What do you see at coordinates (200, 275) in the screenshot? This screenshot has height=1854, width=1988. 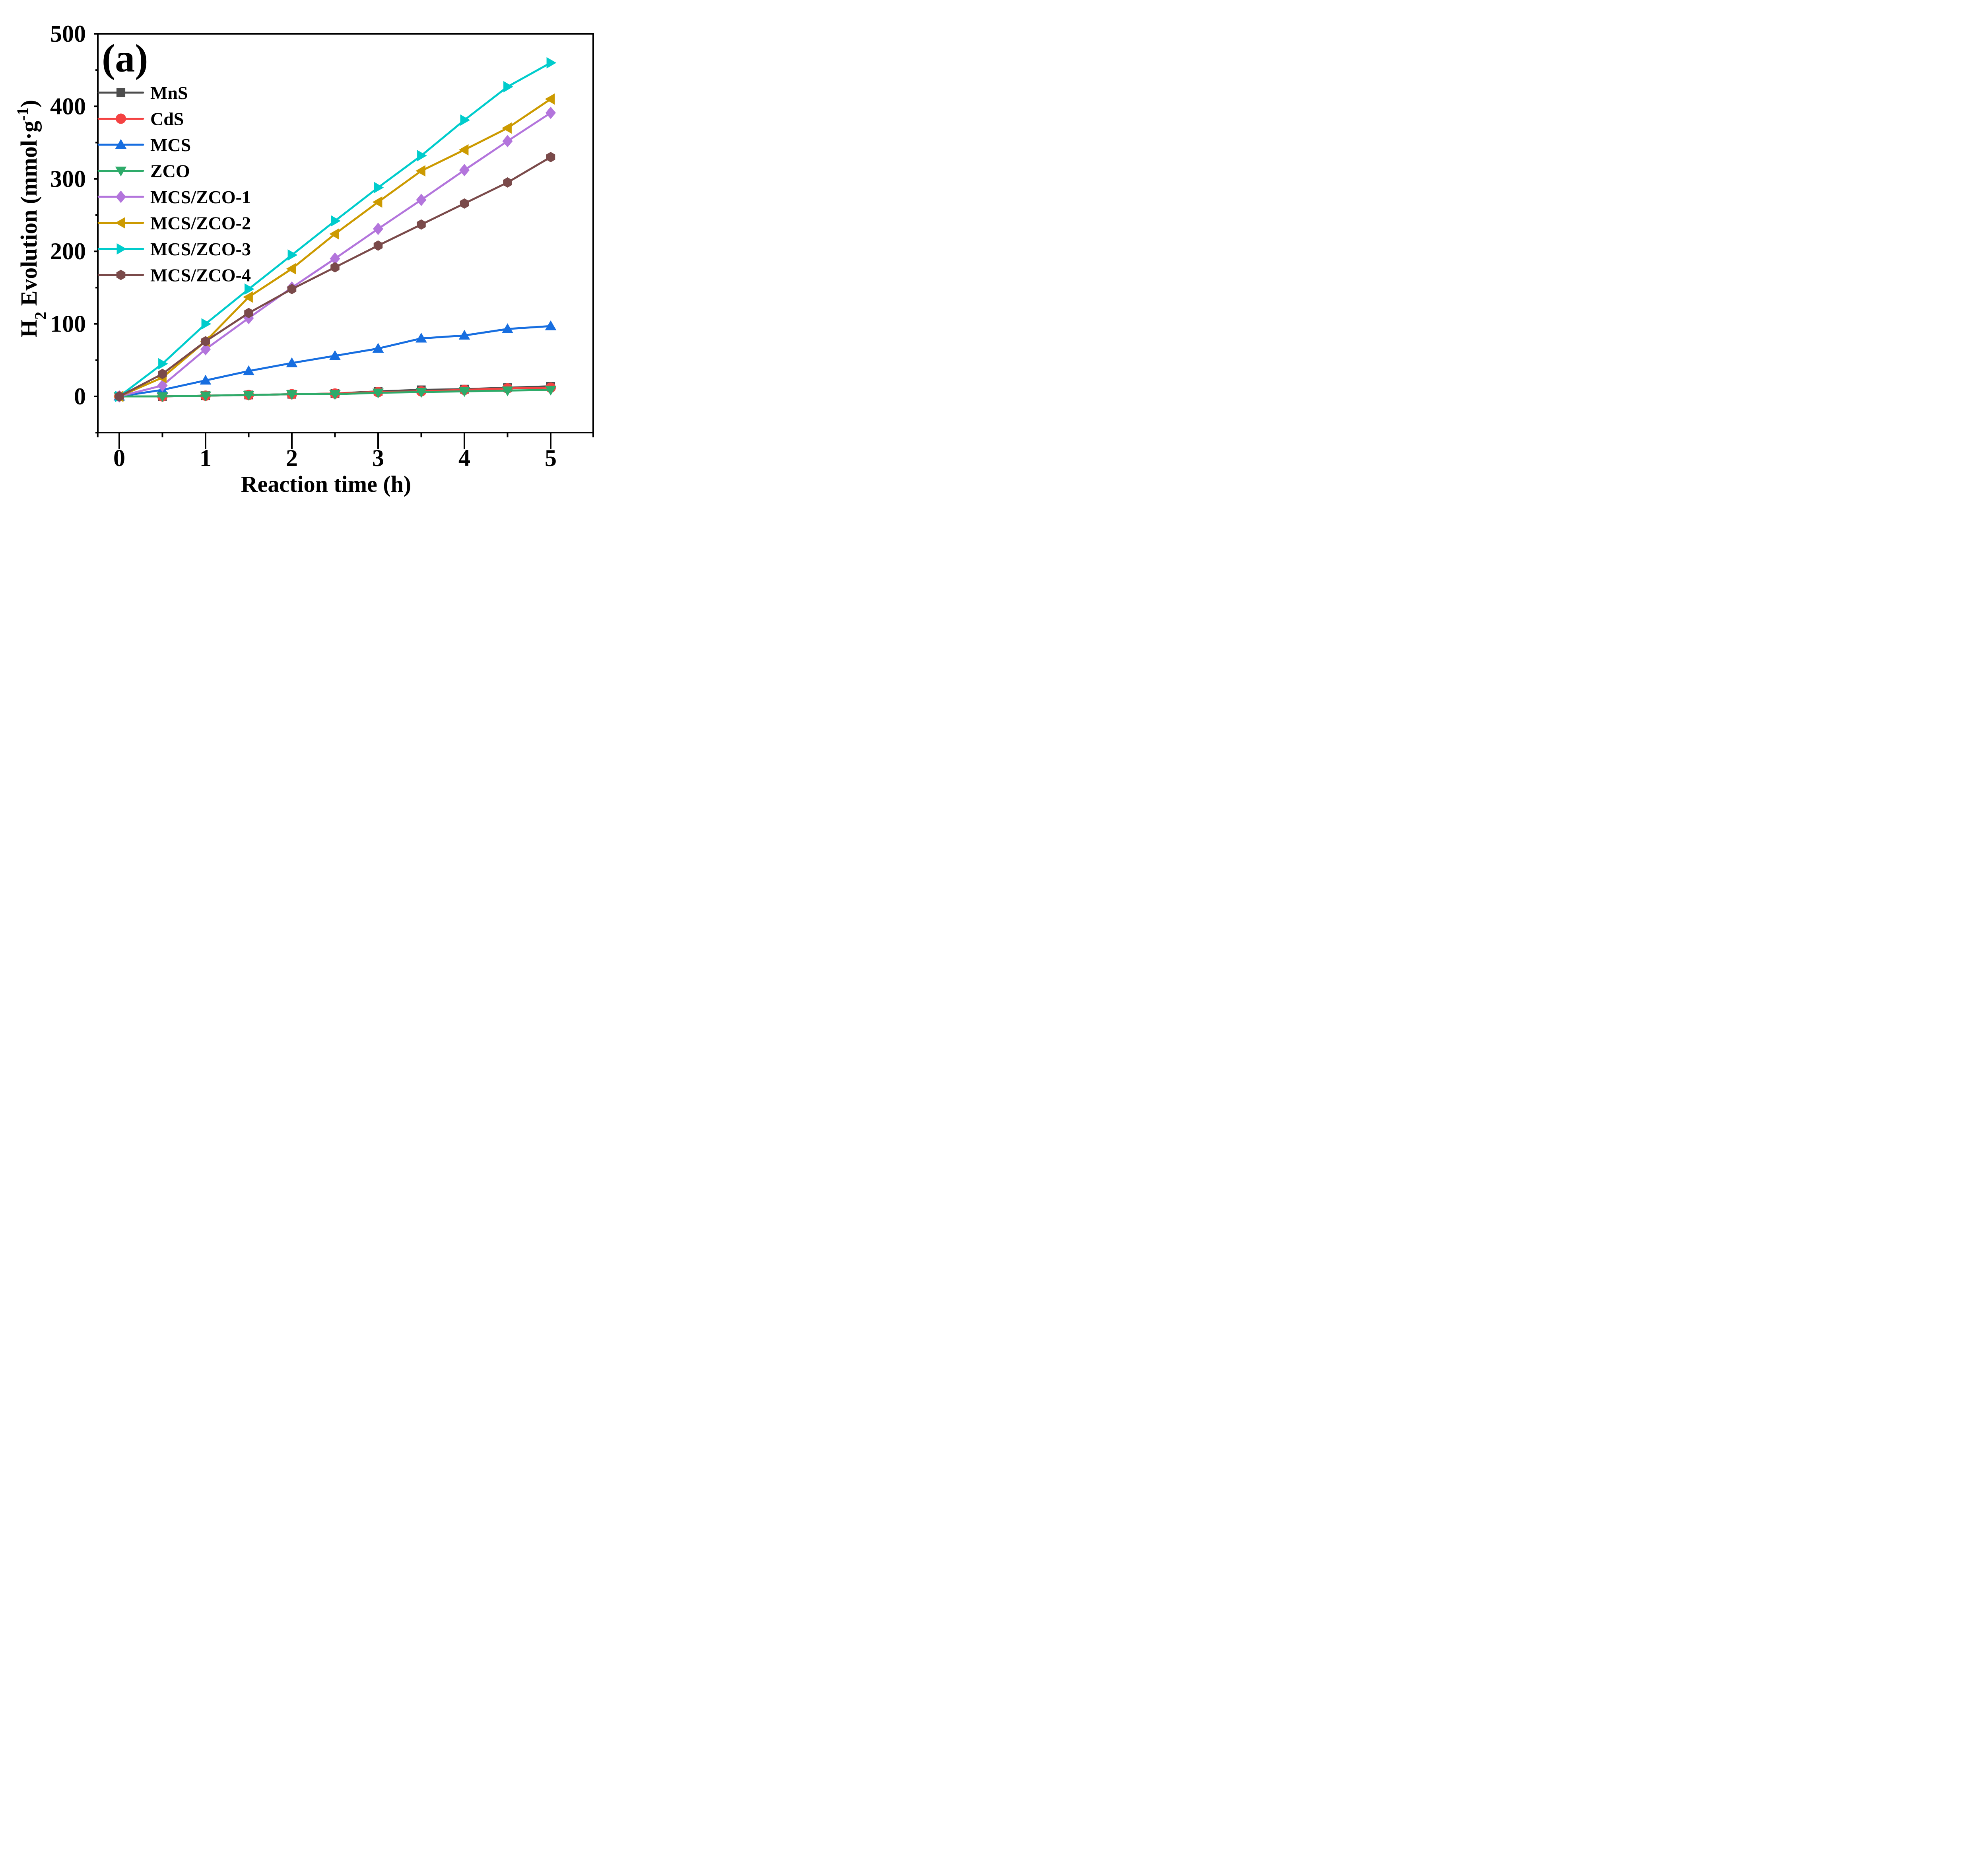 I see `legend-label: MCS/ZCO-4` at bounding box center [200, 275].